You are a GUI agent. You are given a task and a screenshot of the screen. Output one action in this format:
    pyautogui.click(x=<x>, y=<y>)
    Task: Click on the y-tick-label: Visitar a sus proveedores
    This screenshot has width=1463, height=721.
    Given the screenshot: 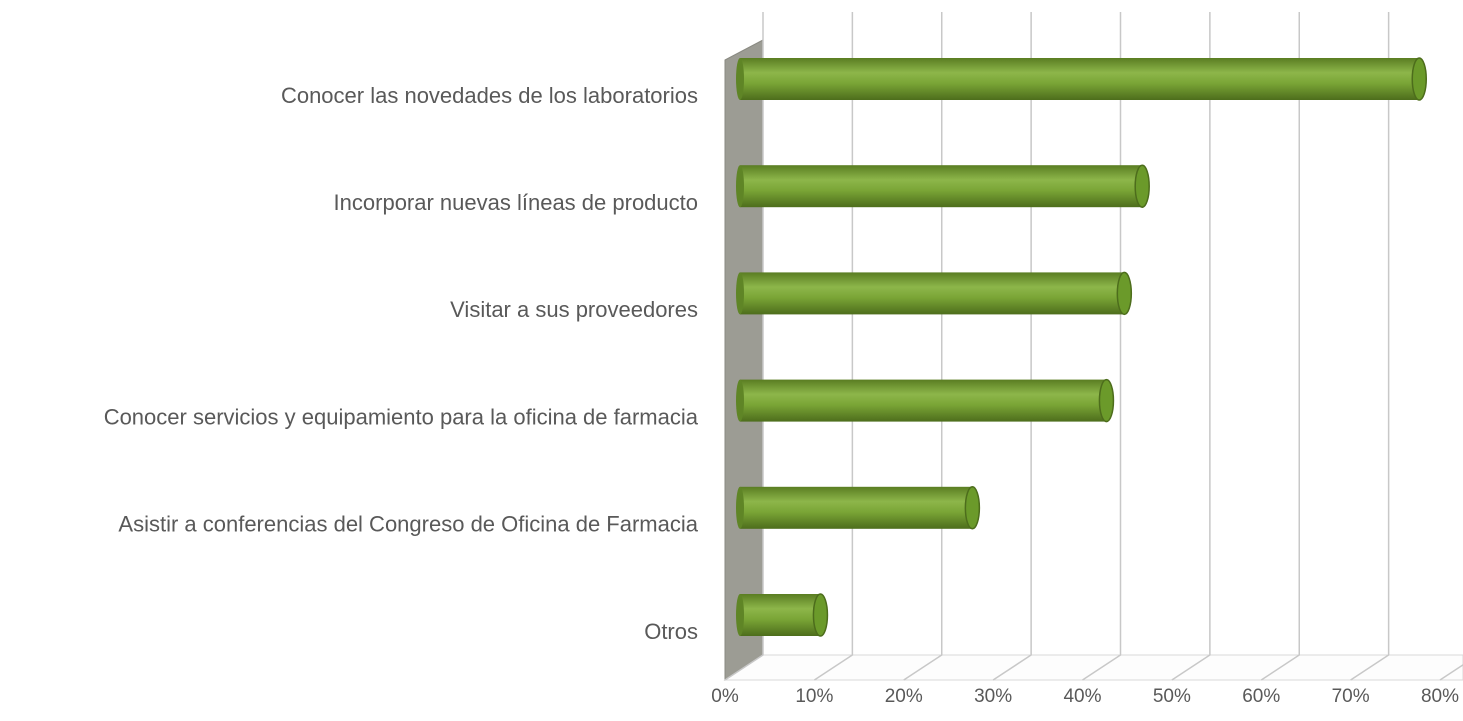 What is the action you would take?
    pyautogui.click(x=574, y=309)
    